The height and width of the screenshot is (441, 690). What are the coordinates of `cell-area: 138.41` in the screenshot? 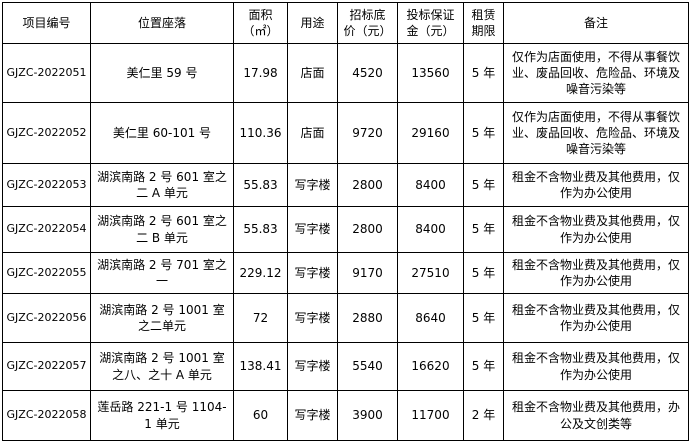 It's located at (260, 366).